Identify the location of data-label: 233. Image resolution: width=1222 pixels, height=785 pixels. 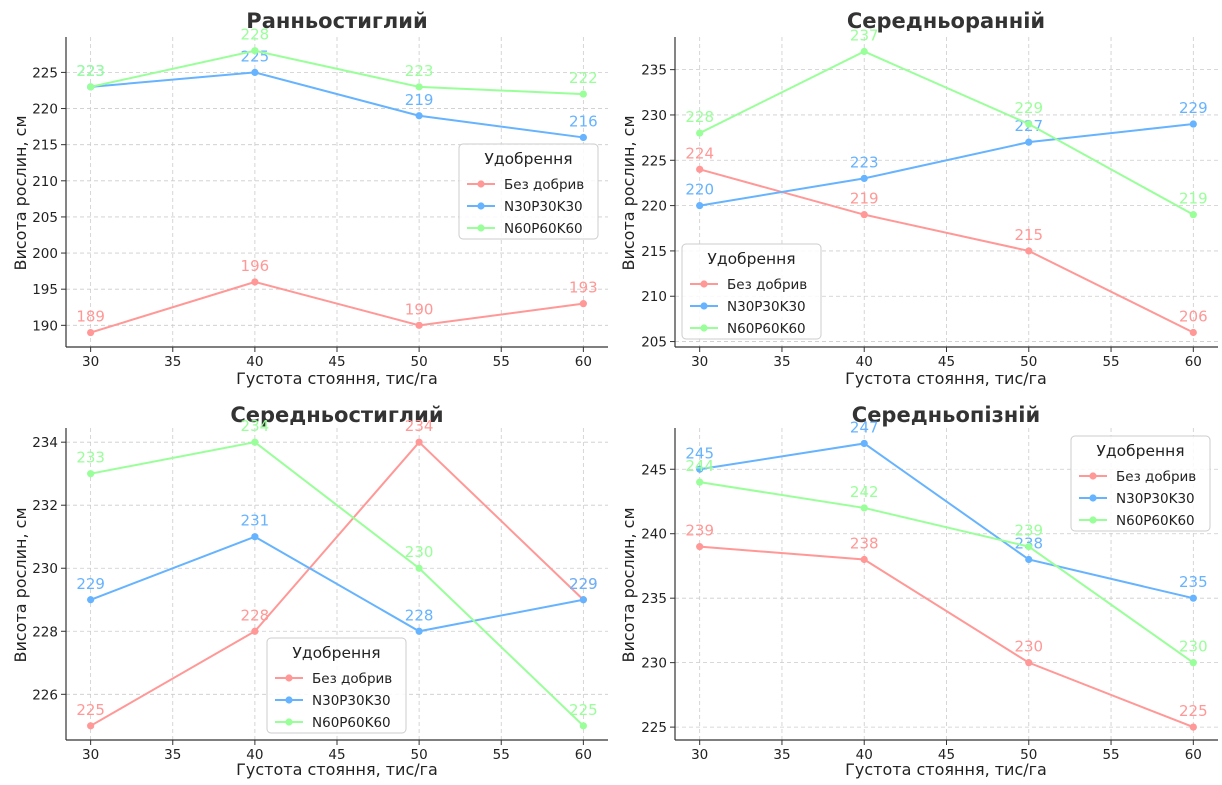
(90, 458).